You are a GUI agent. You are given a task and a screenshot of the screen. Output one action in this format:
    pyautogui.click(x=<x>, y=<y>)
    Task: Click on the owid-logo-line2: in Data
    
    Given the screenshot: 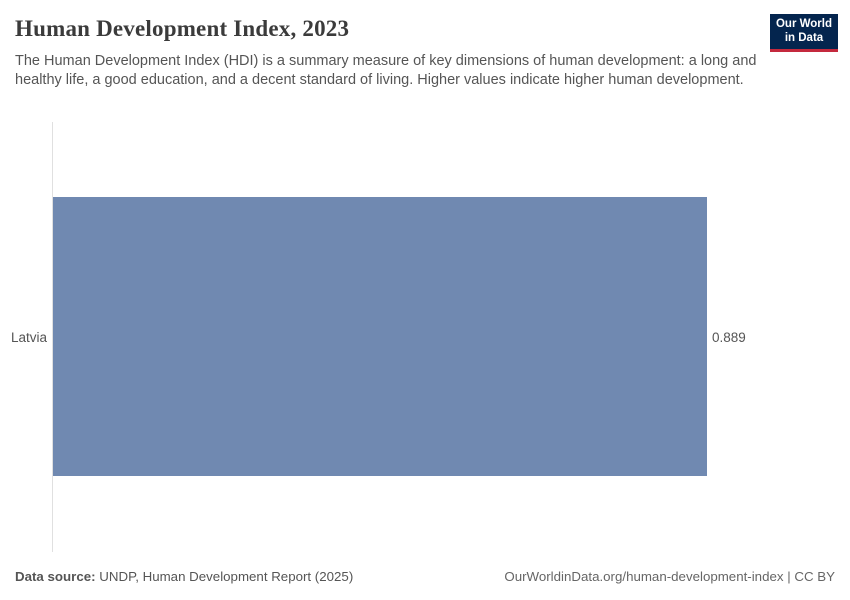 What is the action you would take?
    pyautogui.click(x=804, y=37)
    